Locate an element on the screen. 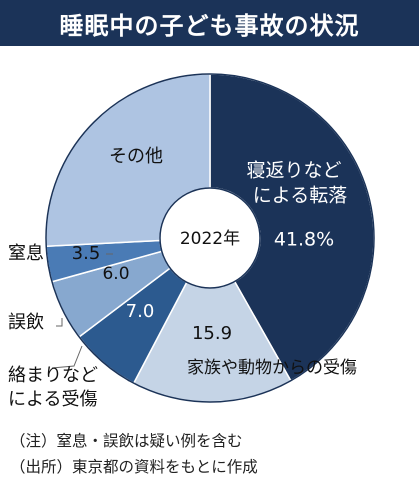 Image resolution: width=419 pixels, height=487 pixels. title-bar: 睡眠中の子ども事故の状況 is located at coordinates (209, 23).